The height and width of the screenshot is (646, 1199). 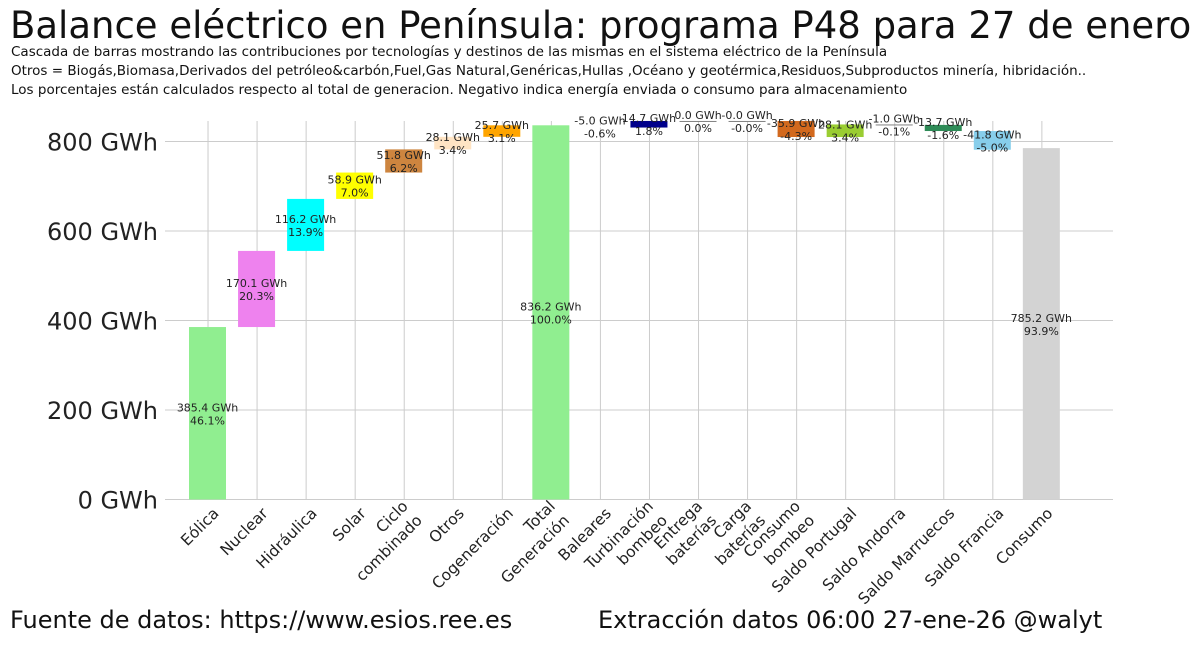 I want to click on bar-value-label: 25.7 GWh, so click(x=502, y=125).